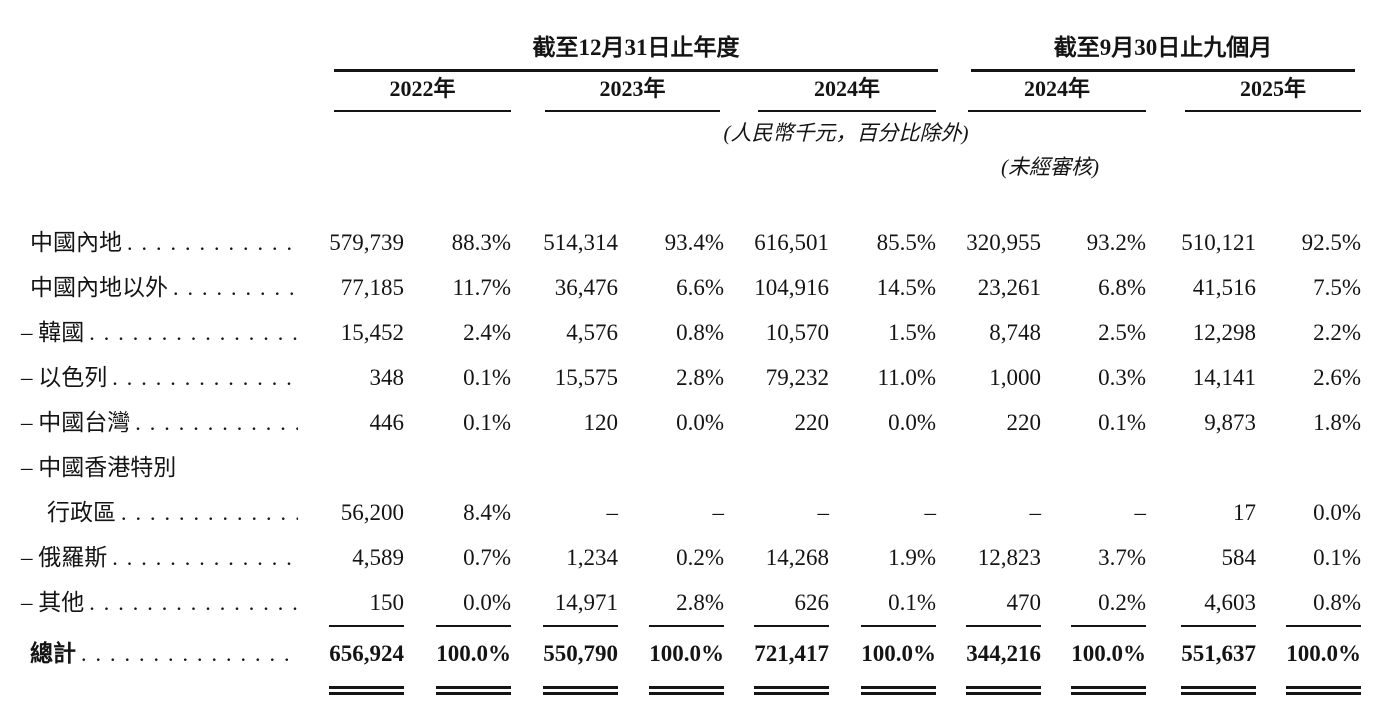 This screenshot has height=722, width=1392. I want to click on interim-2024-rule, so click(1057, 111).